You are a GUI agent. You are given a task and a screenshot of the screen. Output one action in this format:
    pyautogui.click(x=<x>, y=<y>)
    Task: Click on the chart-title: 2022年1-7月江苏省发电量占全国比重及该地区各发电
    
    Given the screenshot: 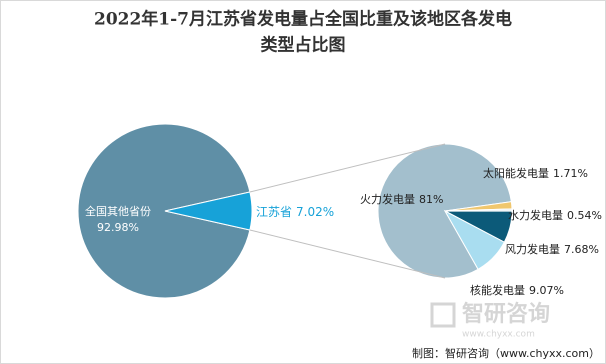 What is the action you would take?
    pyautogui.click(x=303, y=19)
    